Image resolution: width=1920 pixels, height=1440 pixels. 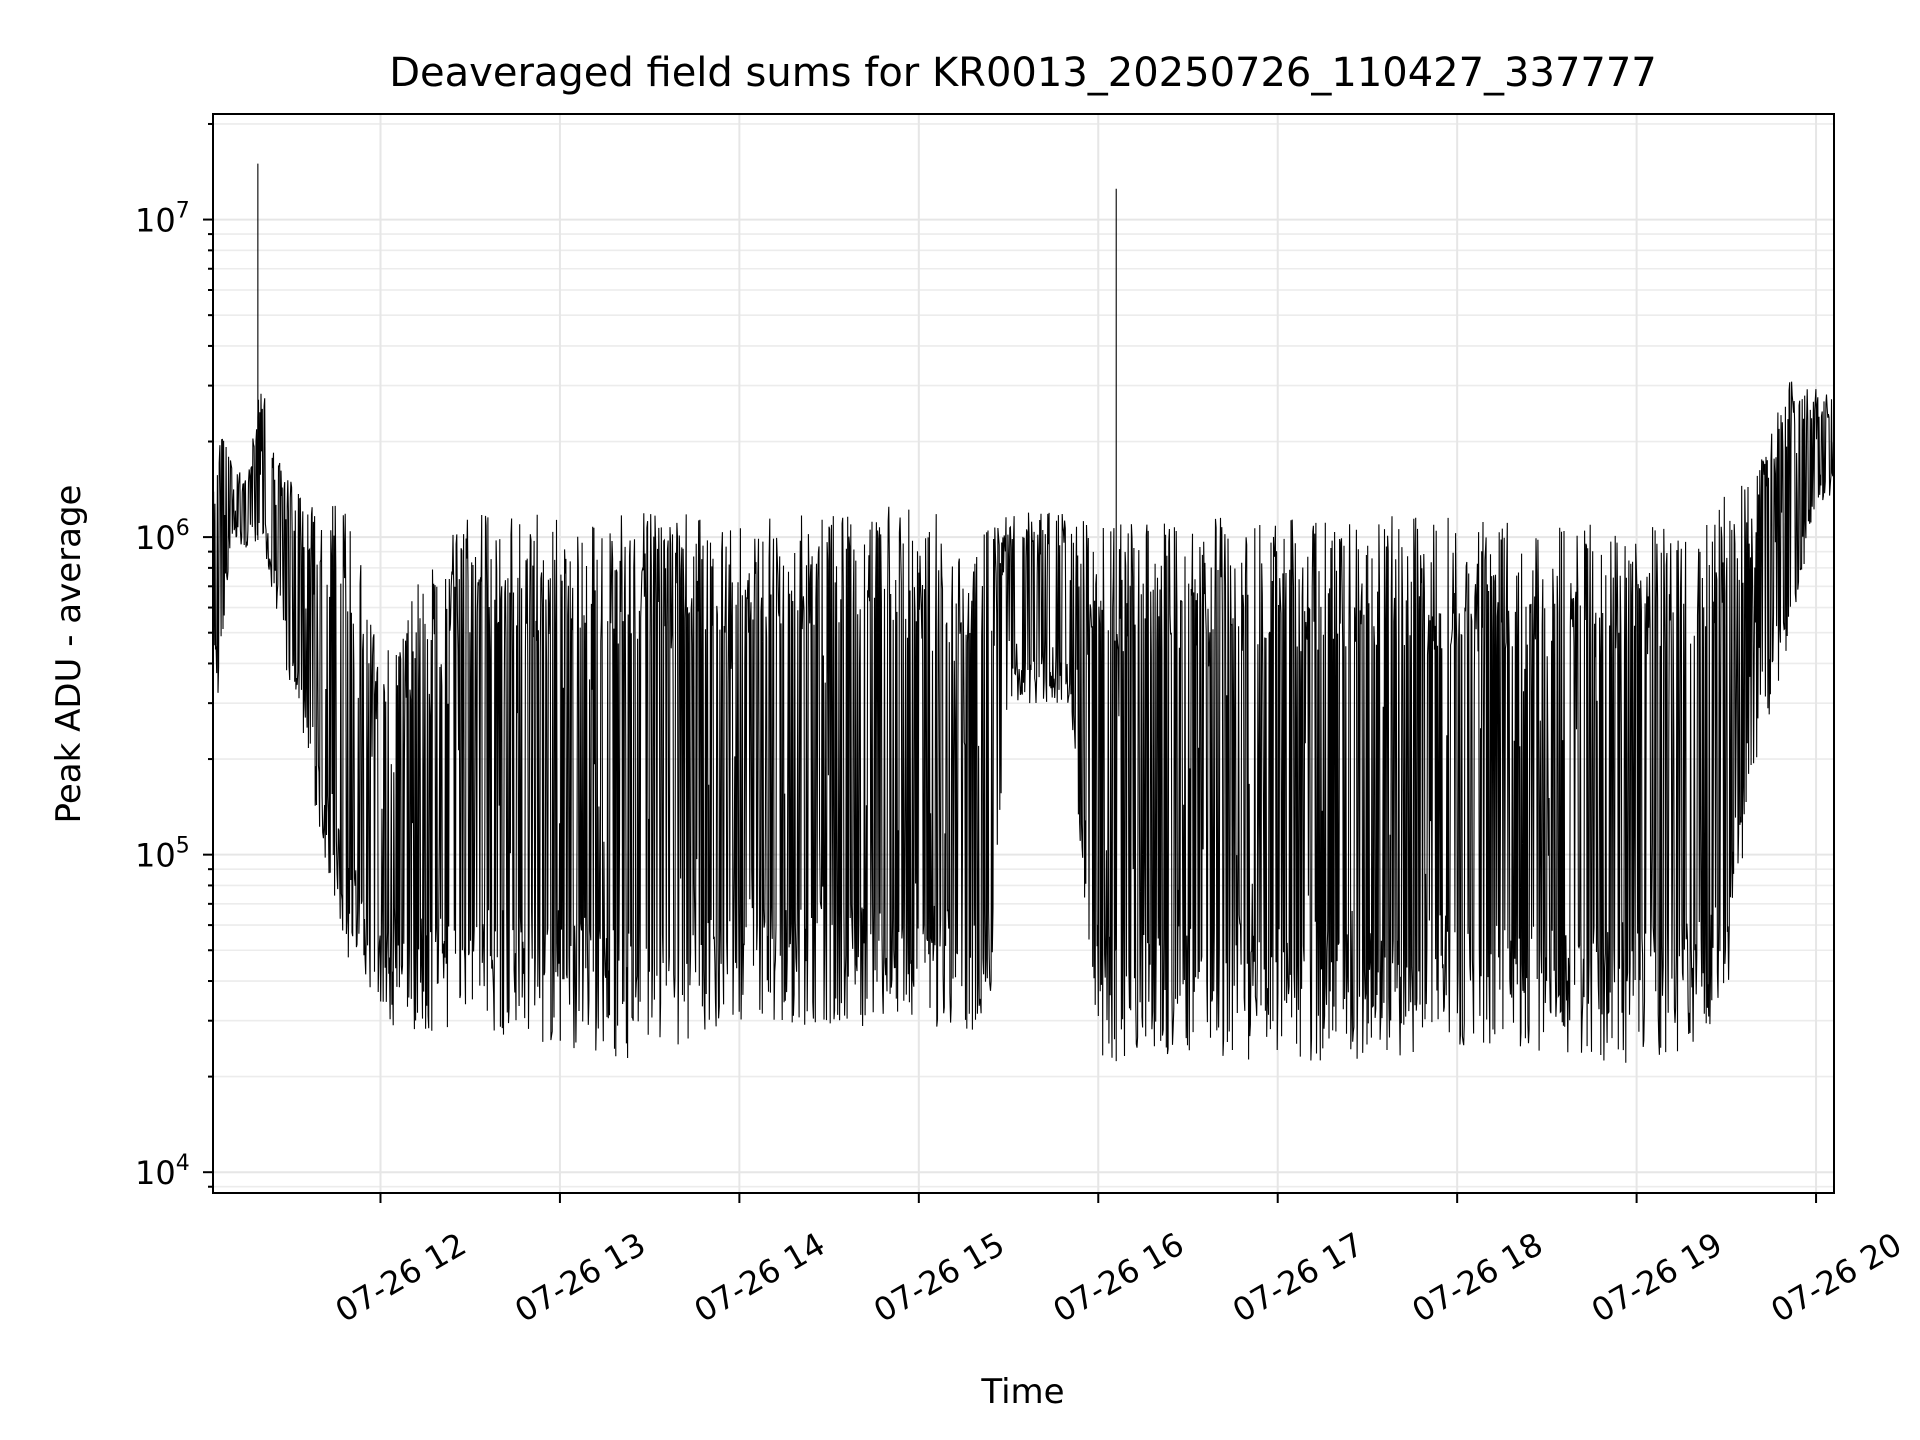 I want to click on y-axis-label: Peak ADU - average, so click(x=69, y=654).